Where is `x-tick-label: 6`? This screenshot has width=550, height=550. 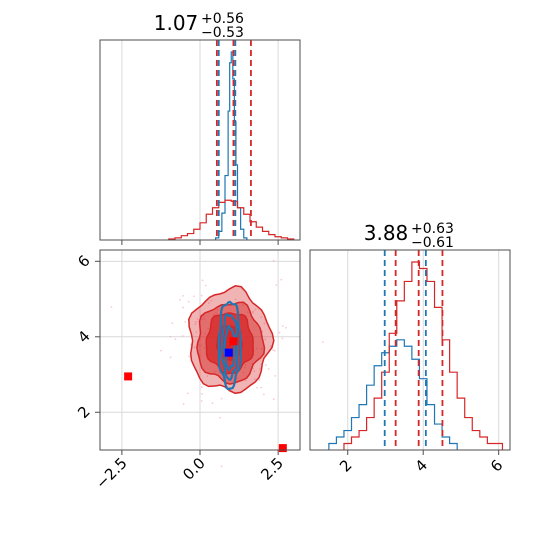
x-tick-label: 6 is located at coordinates (496, 465).